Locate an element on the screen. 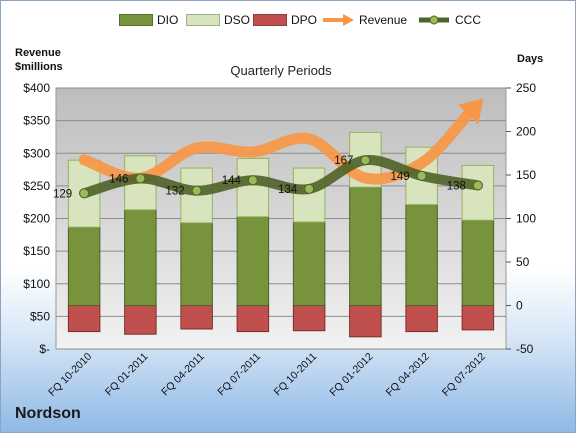 This screenshot has height=433, width=576. legend-item-dio: DIO is located at coordinates (148, 20).